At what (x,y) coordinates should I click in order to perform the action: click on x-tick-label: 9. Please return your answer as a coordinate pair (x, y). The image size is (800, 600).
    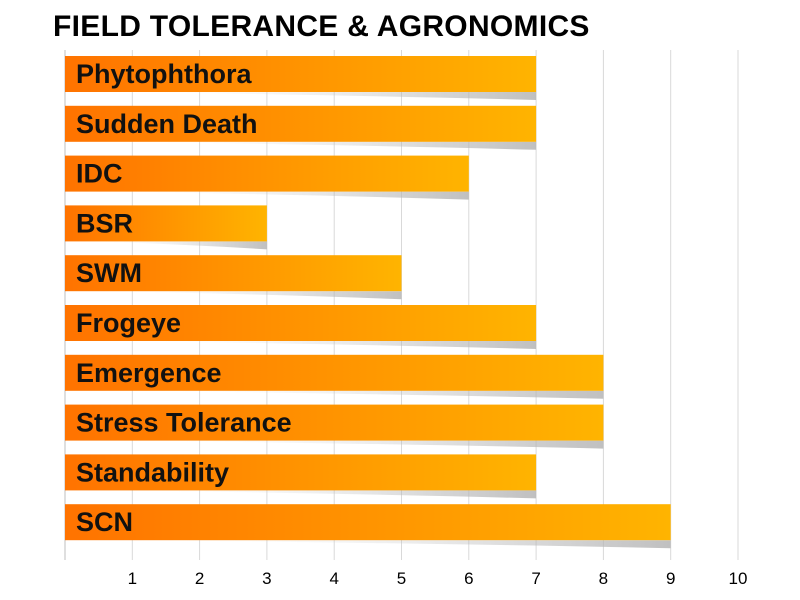
    Looking at the image, I should click on (670, 578).